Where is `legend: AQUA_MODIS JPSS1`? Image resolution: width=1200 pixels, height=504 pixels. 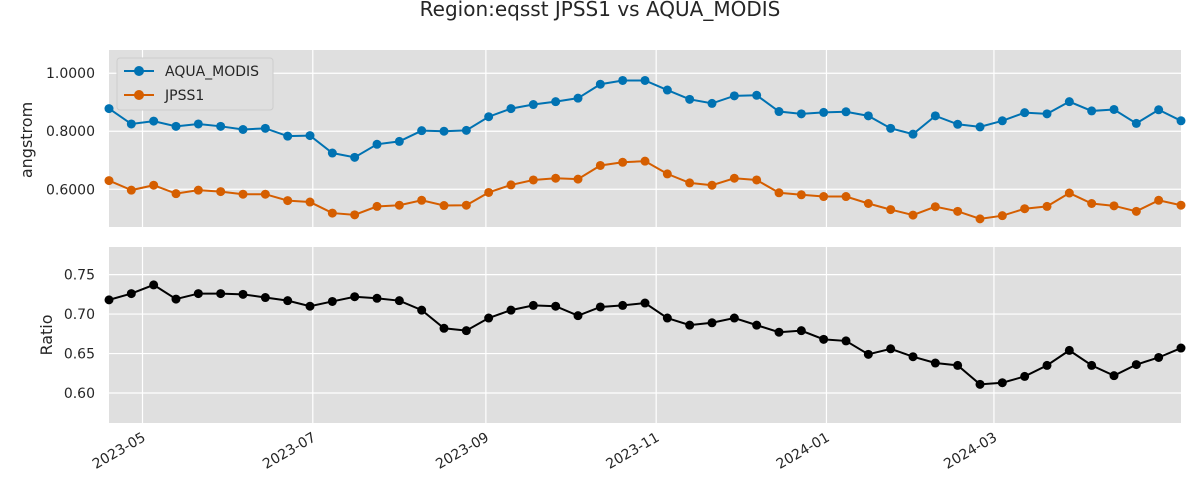 legend: AQUA_MODIS JPSS1 is located at coordinates (195, 84).